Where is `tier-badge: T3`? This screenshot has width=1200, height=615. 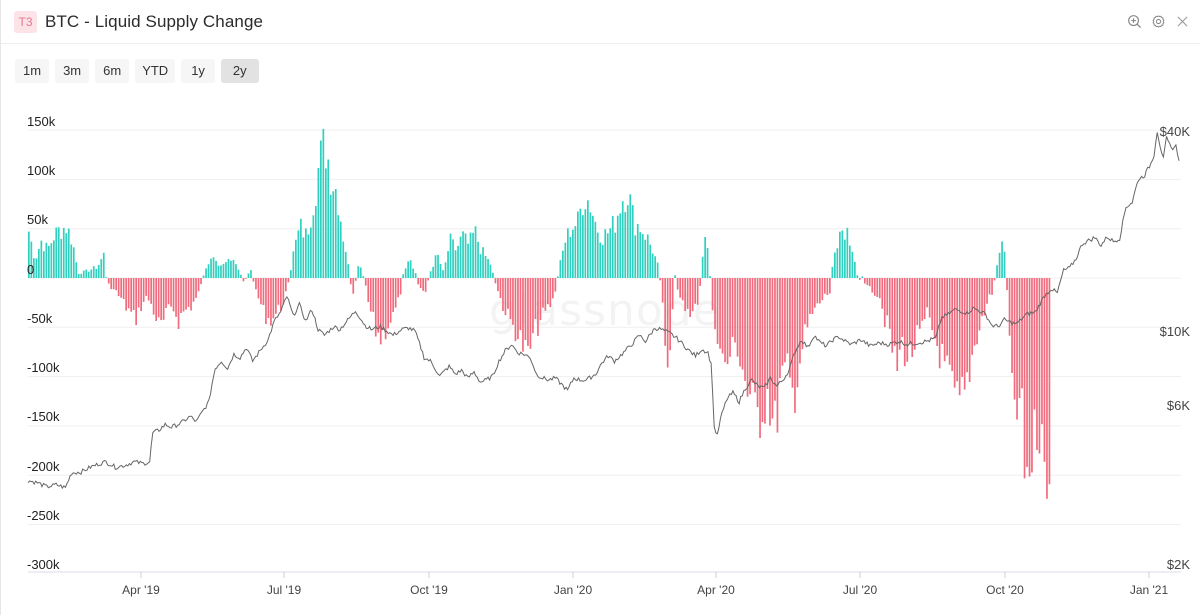 tier-badge: T3 is located at coordinates (25, 22).